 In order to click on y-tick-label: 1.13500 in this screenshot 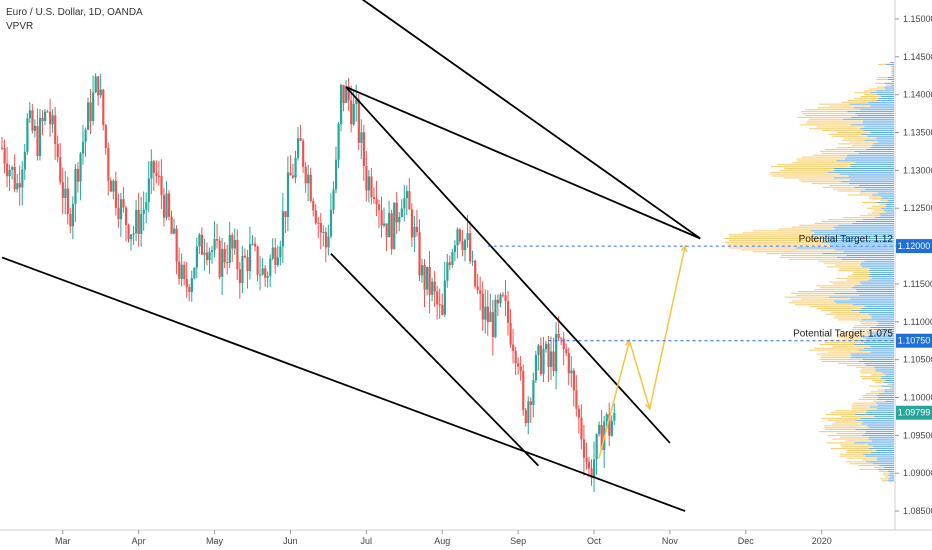, I will do `click(917, 133)`.